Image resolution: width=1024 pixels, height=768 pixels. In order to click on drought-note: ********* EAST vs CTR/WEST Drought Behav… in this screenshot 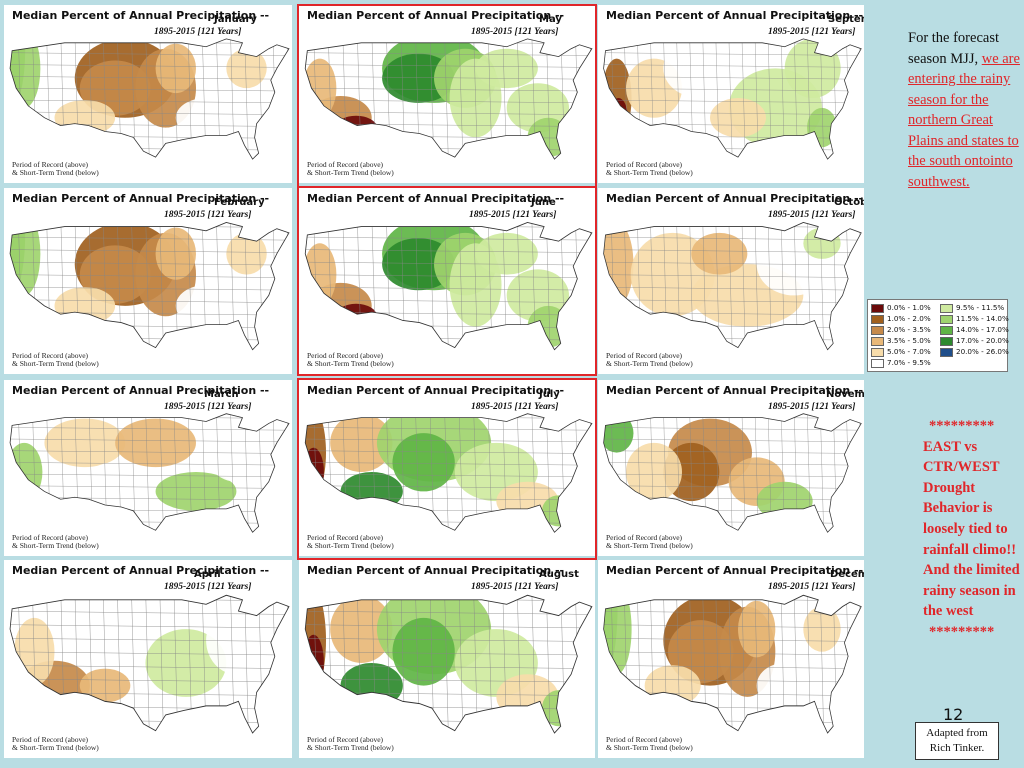, I will do `click(972, 529)`.